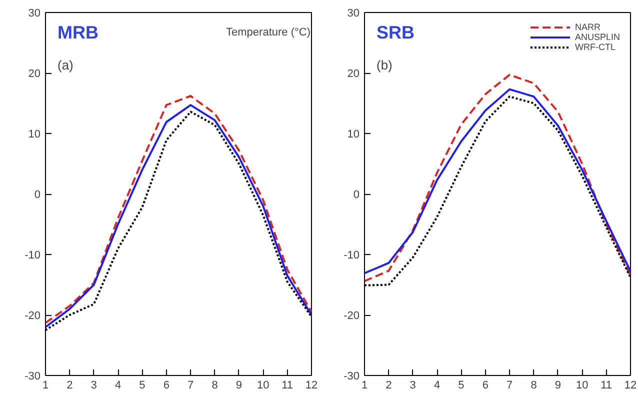 The image size is (638, 405). Describe the element at coordinates (78, 32) in the screenshot. I see `text: MRB` at that location.